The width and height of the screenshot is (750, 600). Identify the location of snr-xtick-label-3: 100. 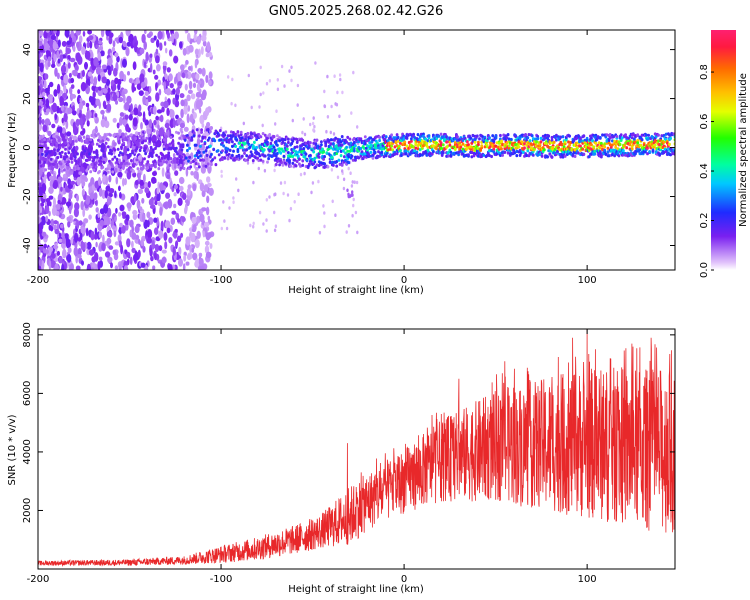
(587, 579).